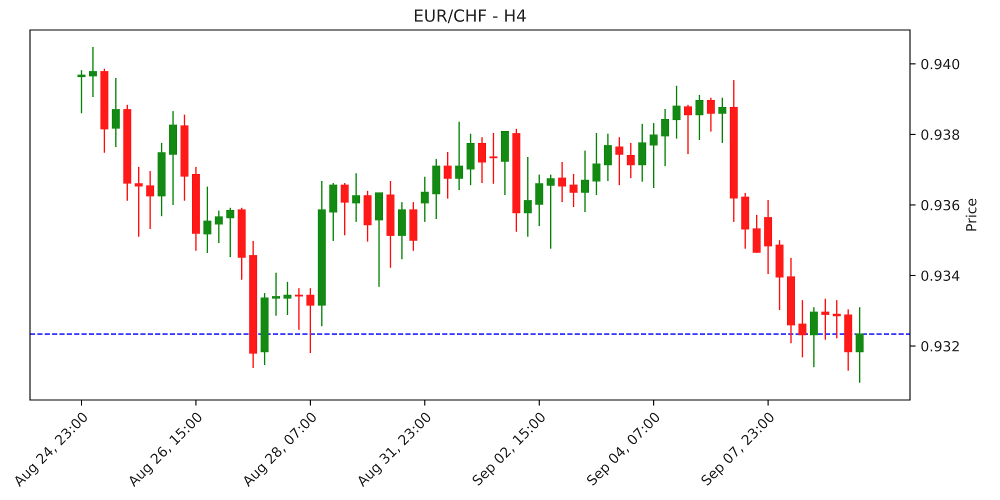 The width and height of the screenshot is (1000, 500). Describe the element at coordinates (971, 214) in the screenshot. I see `y-axis-title: Price` at that location.